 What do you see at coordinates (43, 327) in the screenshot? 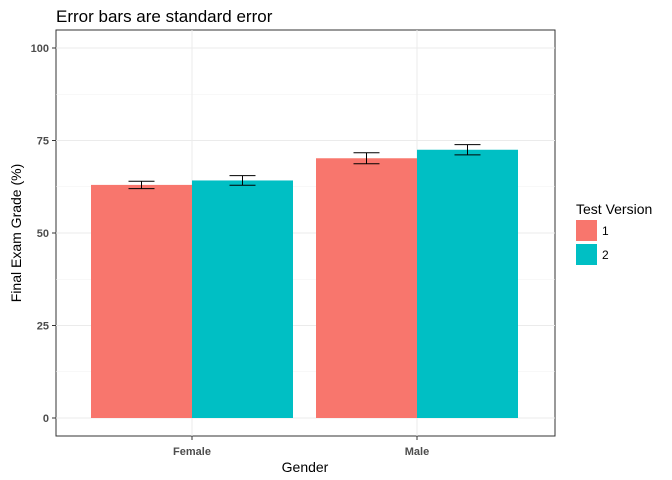
I see `y-tick-label: 25` at bounding box center [43, 327].